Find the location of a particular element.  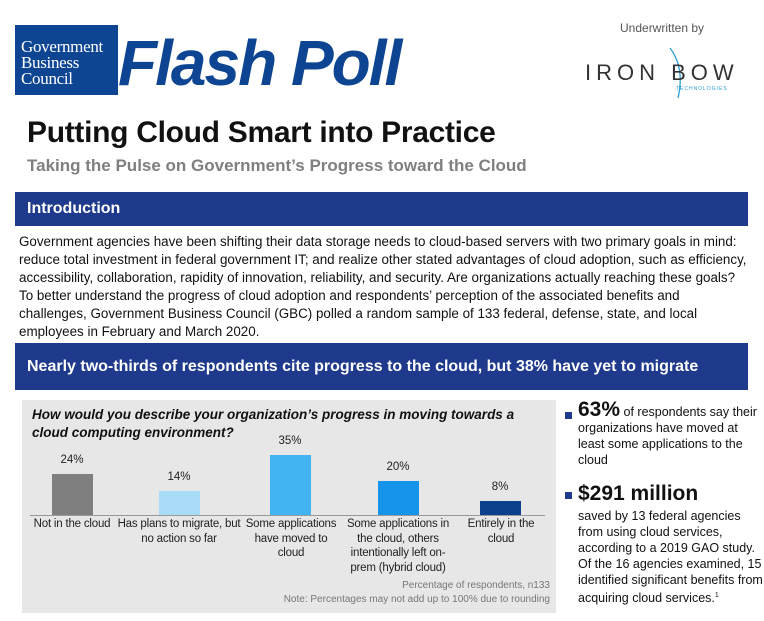

x-axis-line is located at coordinates (287, 515).